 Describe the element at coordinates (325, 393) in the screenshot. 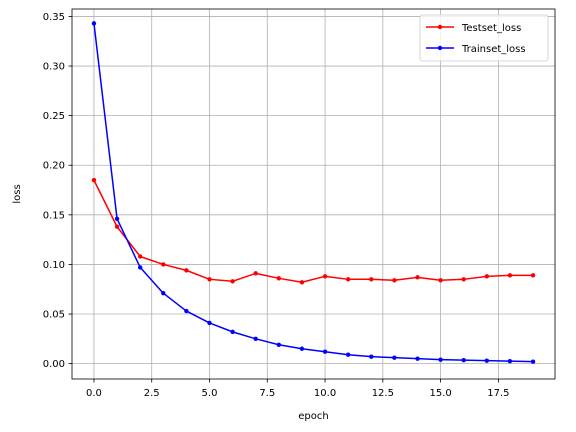

I see `x-tick-label: 10.0` at that location.